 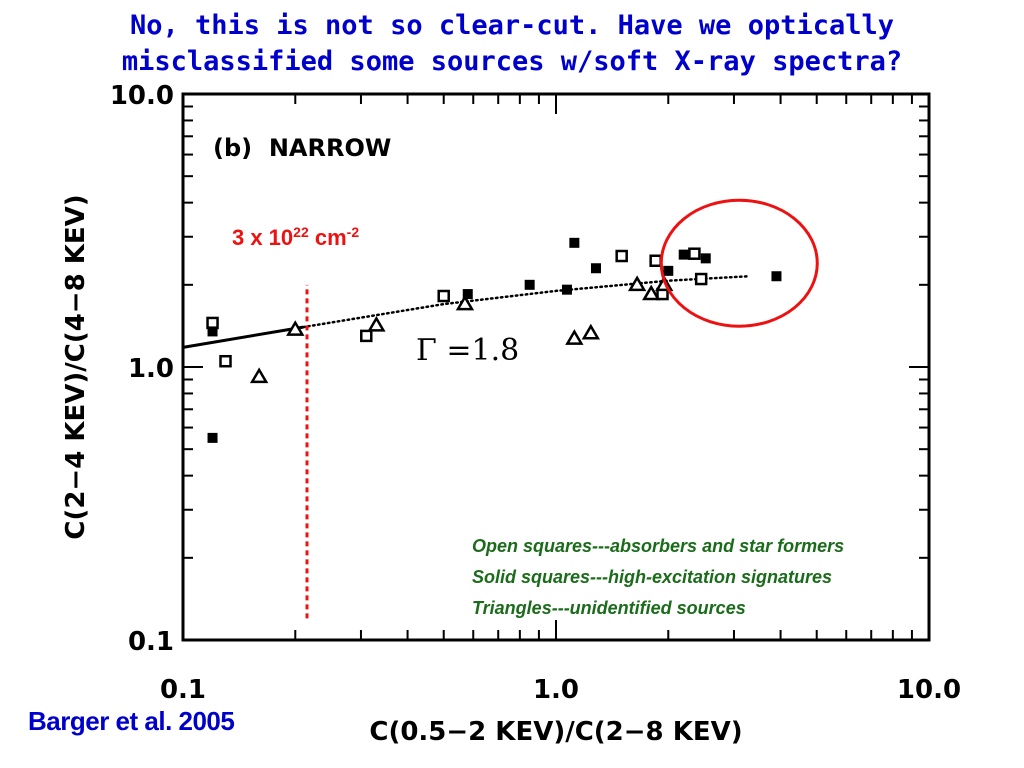 What do you see at coordinates (151, 642) in the screenshot?
I see `y-tick-label: 0.1` at bounding box center [151, 642].